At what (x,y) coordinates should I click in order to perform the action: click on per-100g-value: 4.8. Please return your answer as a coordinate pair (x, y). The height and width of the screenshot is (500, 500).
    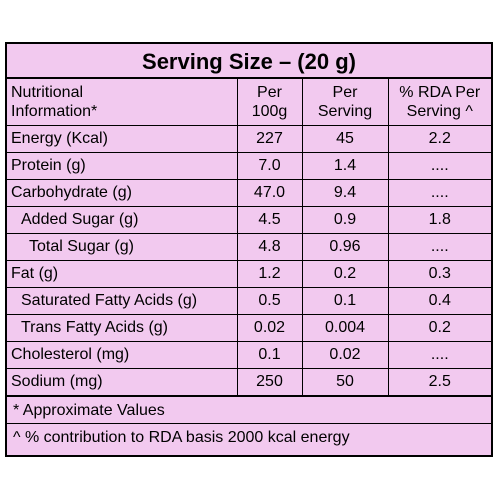
    Looking at the image, I should click on (269, 246).